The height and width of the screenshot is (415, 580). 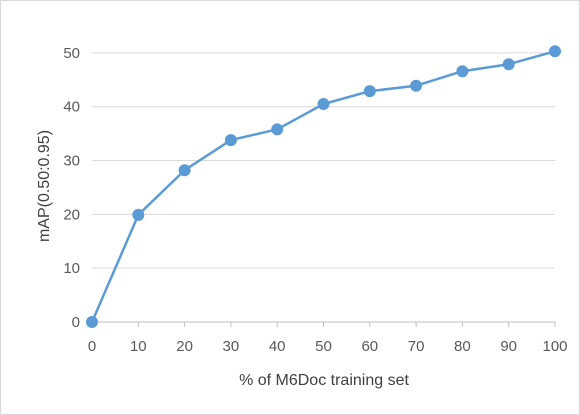 I want to click on x-tick-label: 50, so click(x=323, y=346).